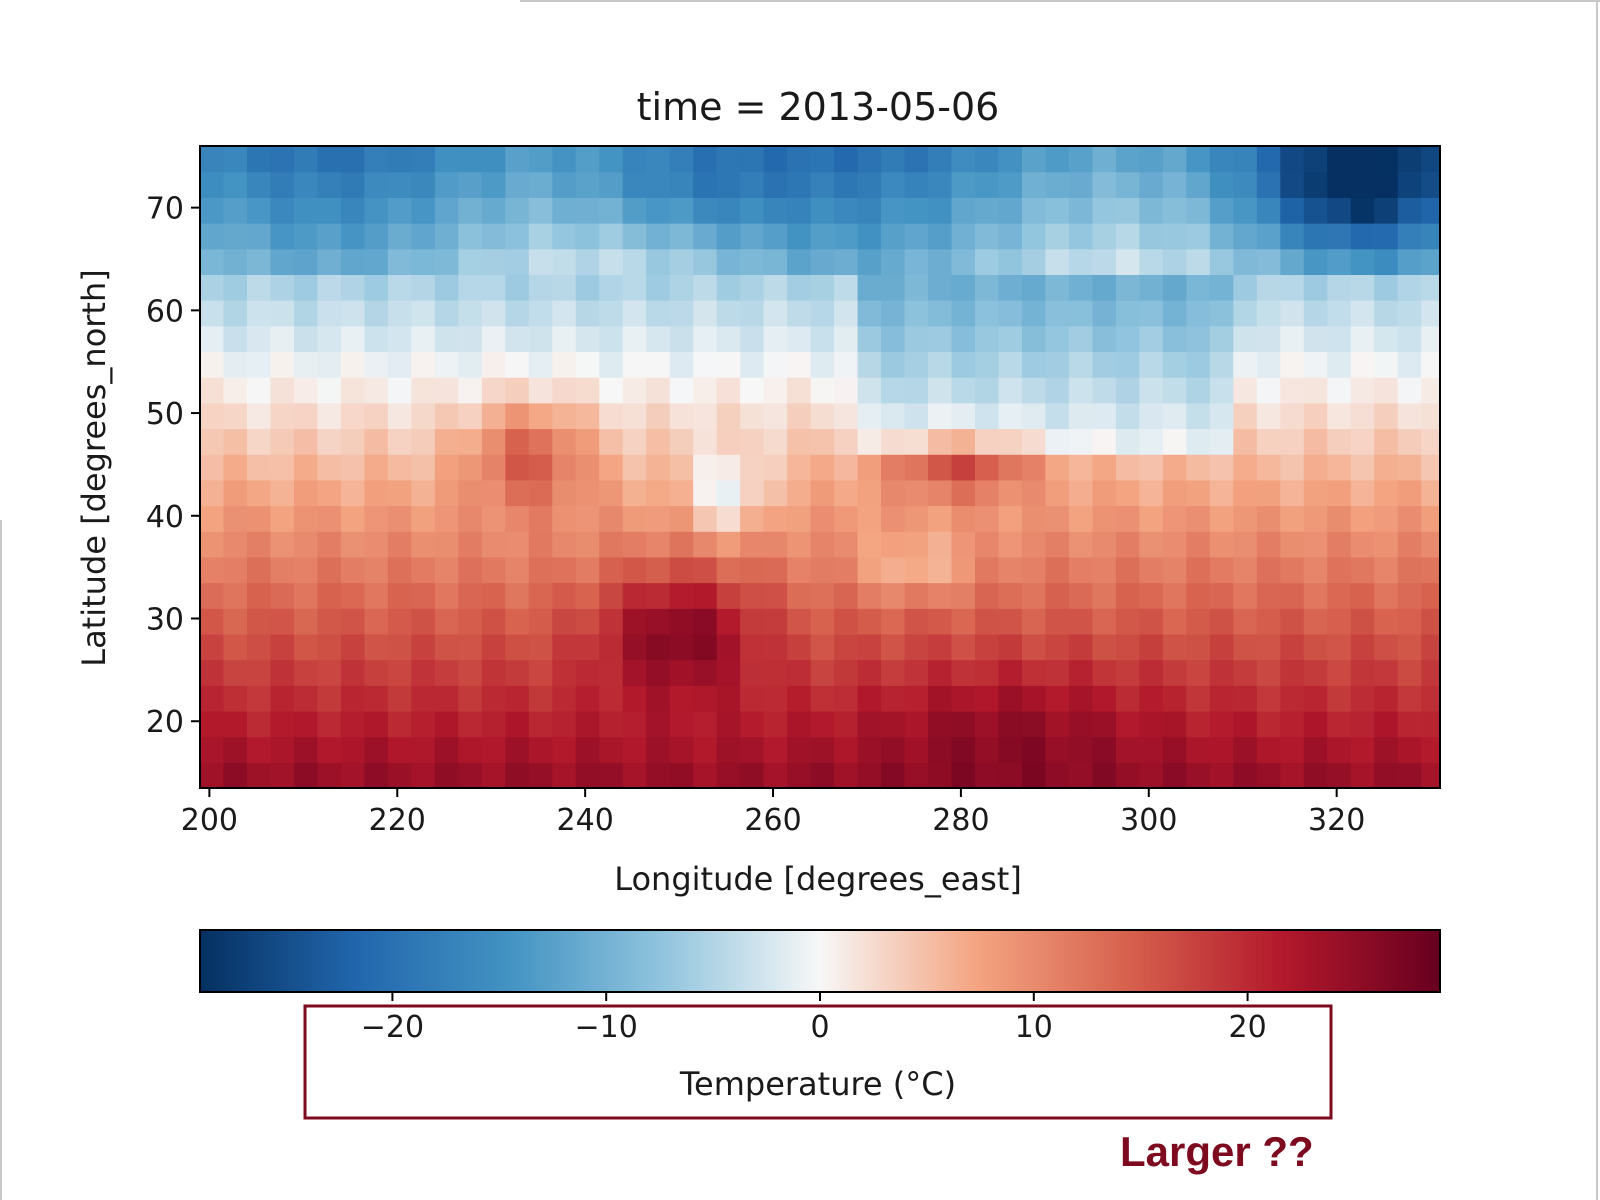 This screenshot has height=1200, width=1600. I want to click on x-tick-label: 320, so click(1336, 820).